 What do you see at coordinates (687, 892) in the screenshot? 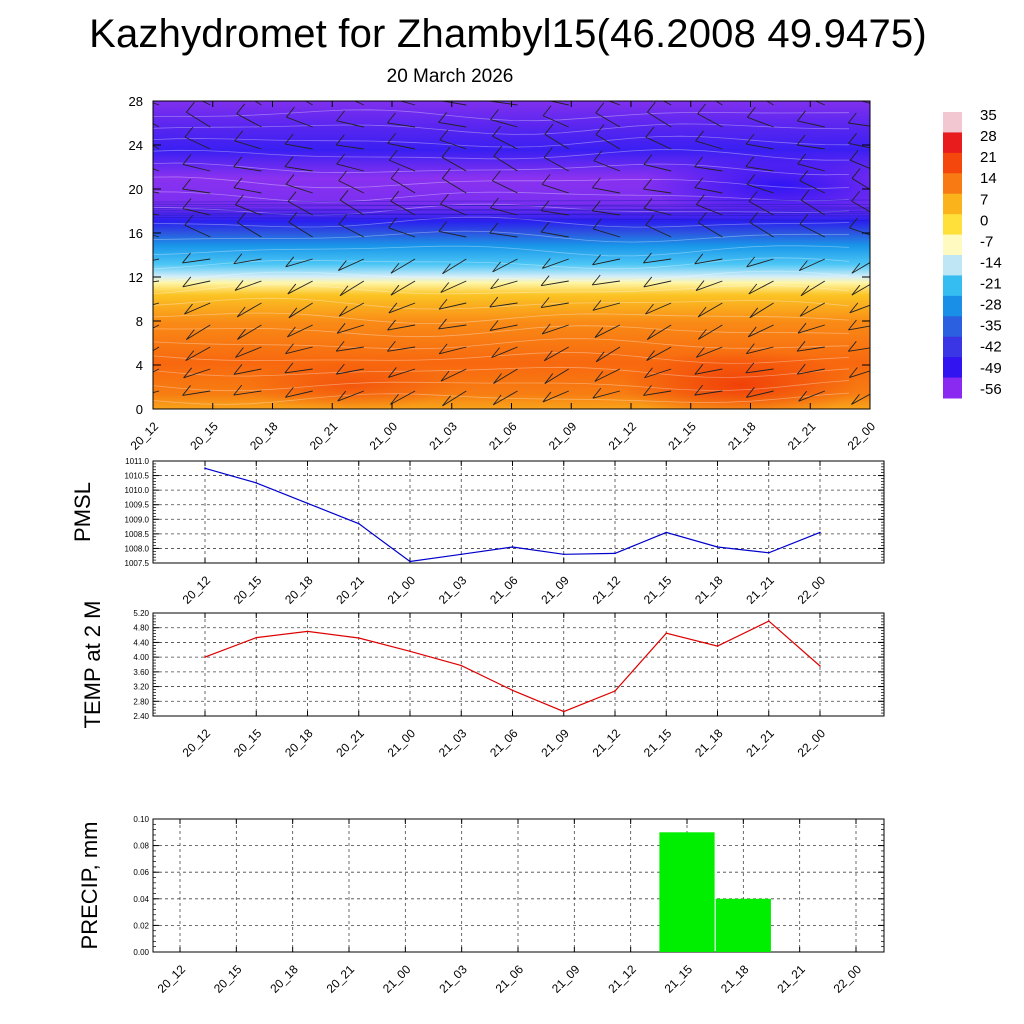
I see `precip-bar` at bounding box center [687, 892].